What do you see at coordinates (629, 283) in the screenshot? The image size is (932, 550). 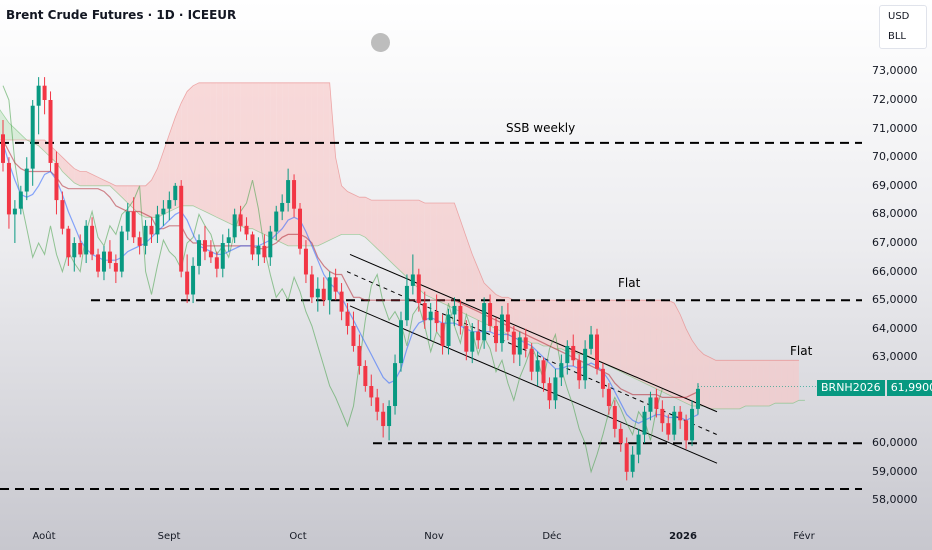 I see `annotation-flat-1: Flat` at bounding box center [629, 283].